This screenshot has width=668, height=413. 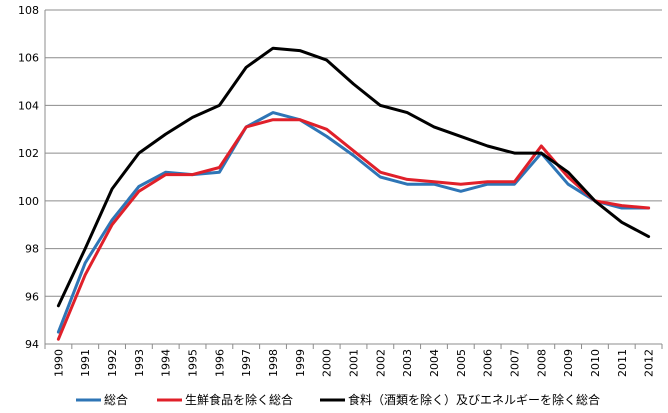 I want to click on x-tick-label: 1990, so click(x=58, y=363).